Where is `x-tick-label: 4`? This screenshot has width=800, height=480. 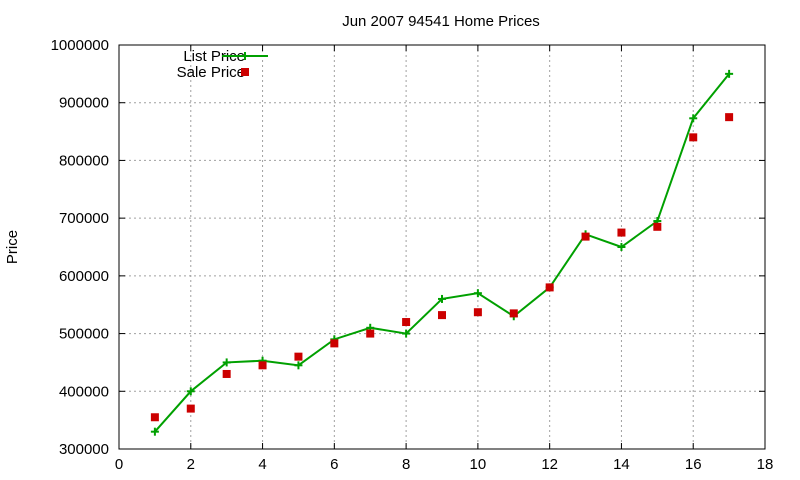
x-tick-label: 4 is located at coordinates (262, 464).